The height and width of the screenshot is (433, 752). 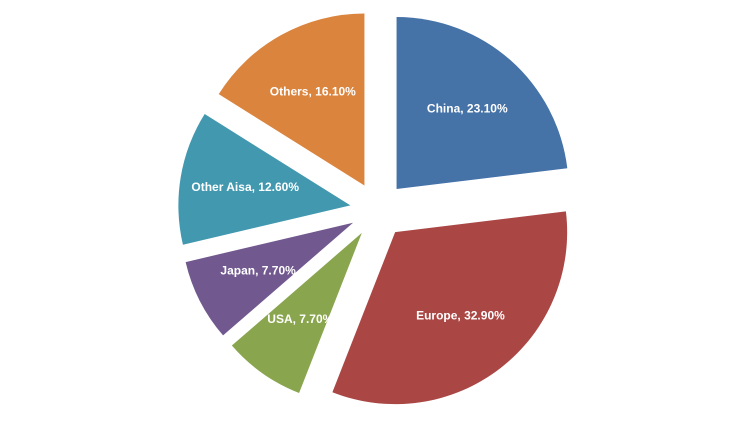 What do you see at coordinates (245, 187) in the screenshot?
I see `slice-label: Other Aisa, 12.60%` at bounding box center [245, 187].